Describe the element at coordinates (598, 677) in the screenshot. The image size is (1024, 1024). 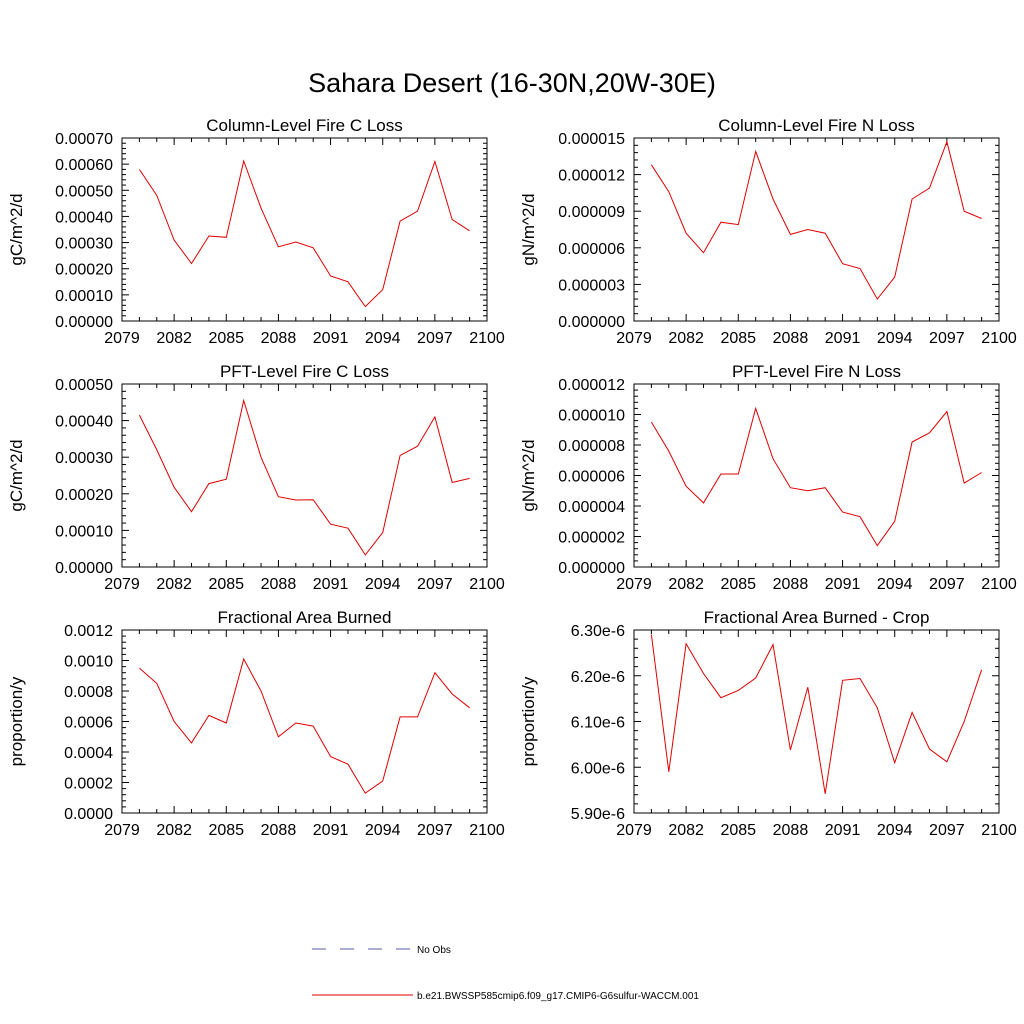
I see `y-tick-label: 6.20e-6` at that location.